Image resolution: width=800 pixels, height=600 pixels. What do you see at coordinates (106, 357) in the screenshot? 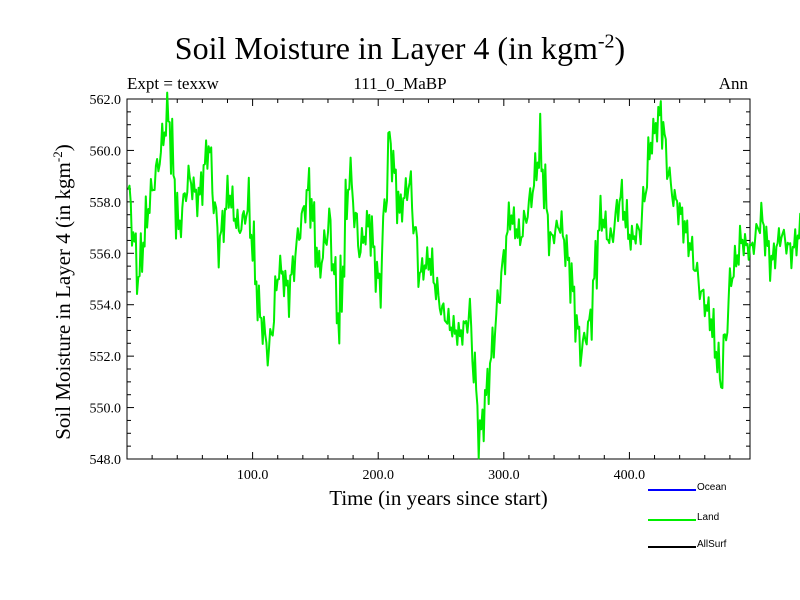
I see `y-tick-label: 552.0` at bounding box center [106, 357].